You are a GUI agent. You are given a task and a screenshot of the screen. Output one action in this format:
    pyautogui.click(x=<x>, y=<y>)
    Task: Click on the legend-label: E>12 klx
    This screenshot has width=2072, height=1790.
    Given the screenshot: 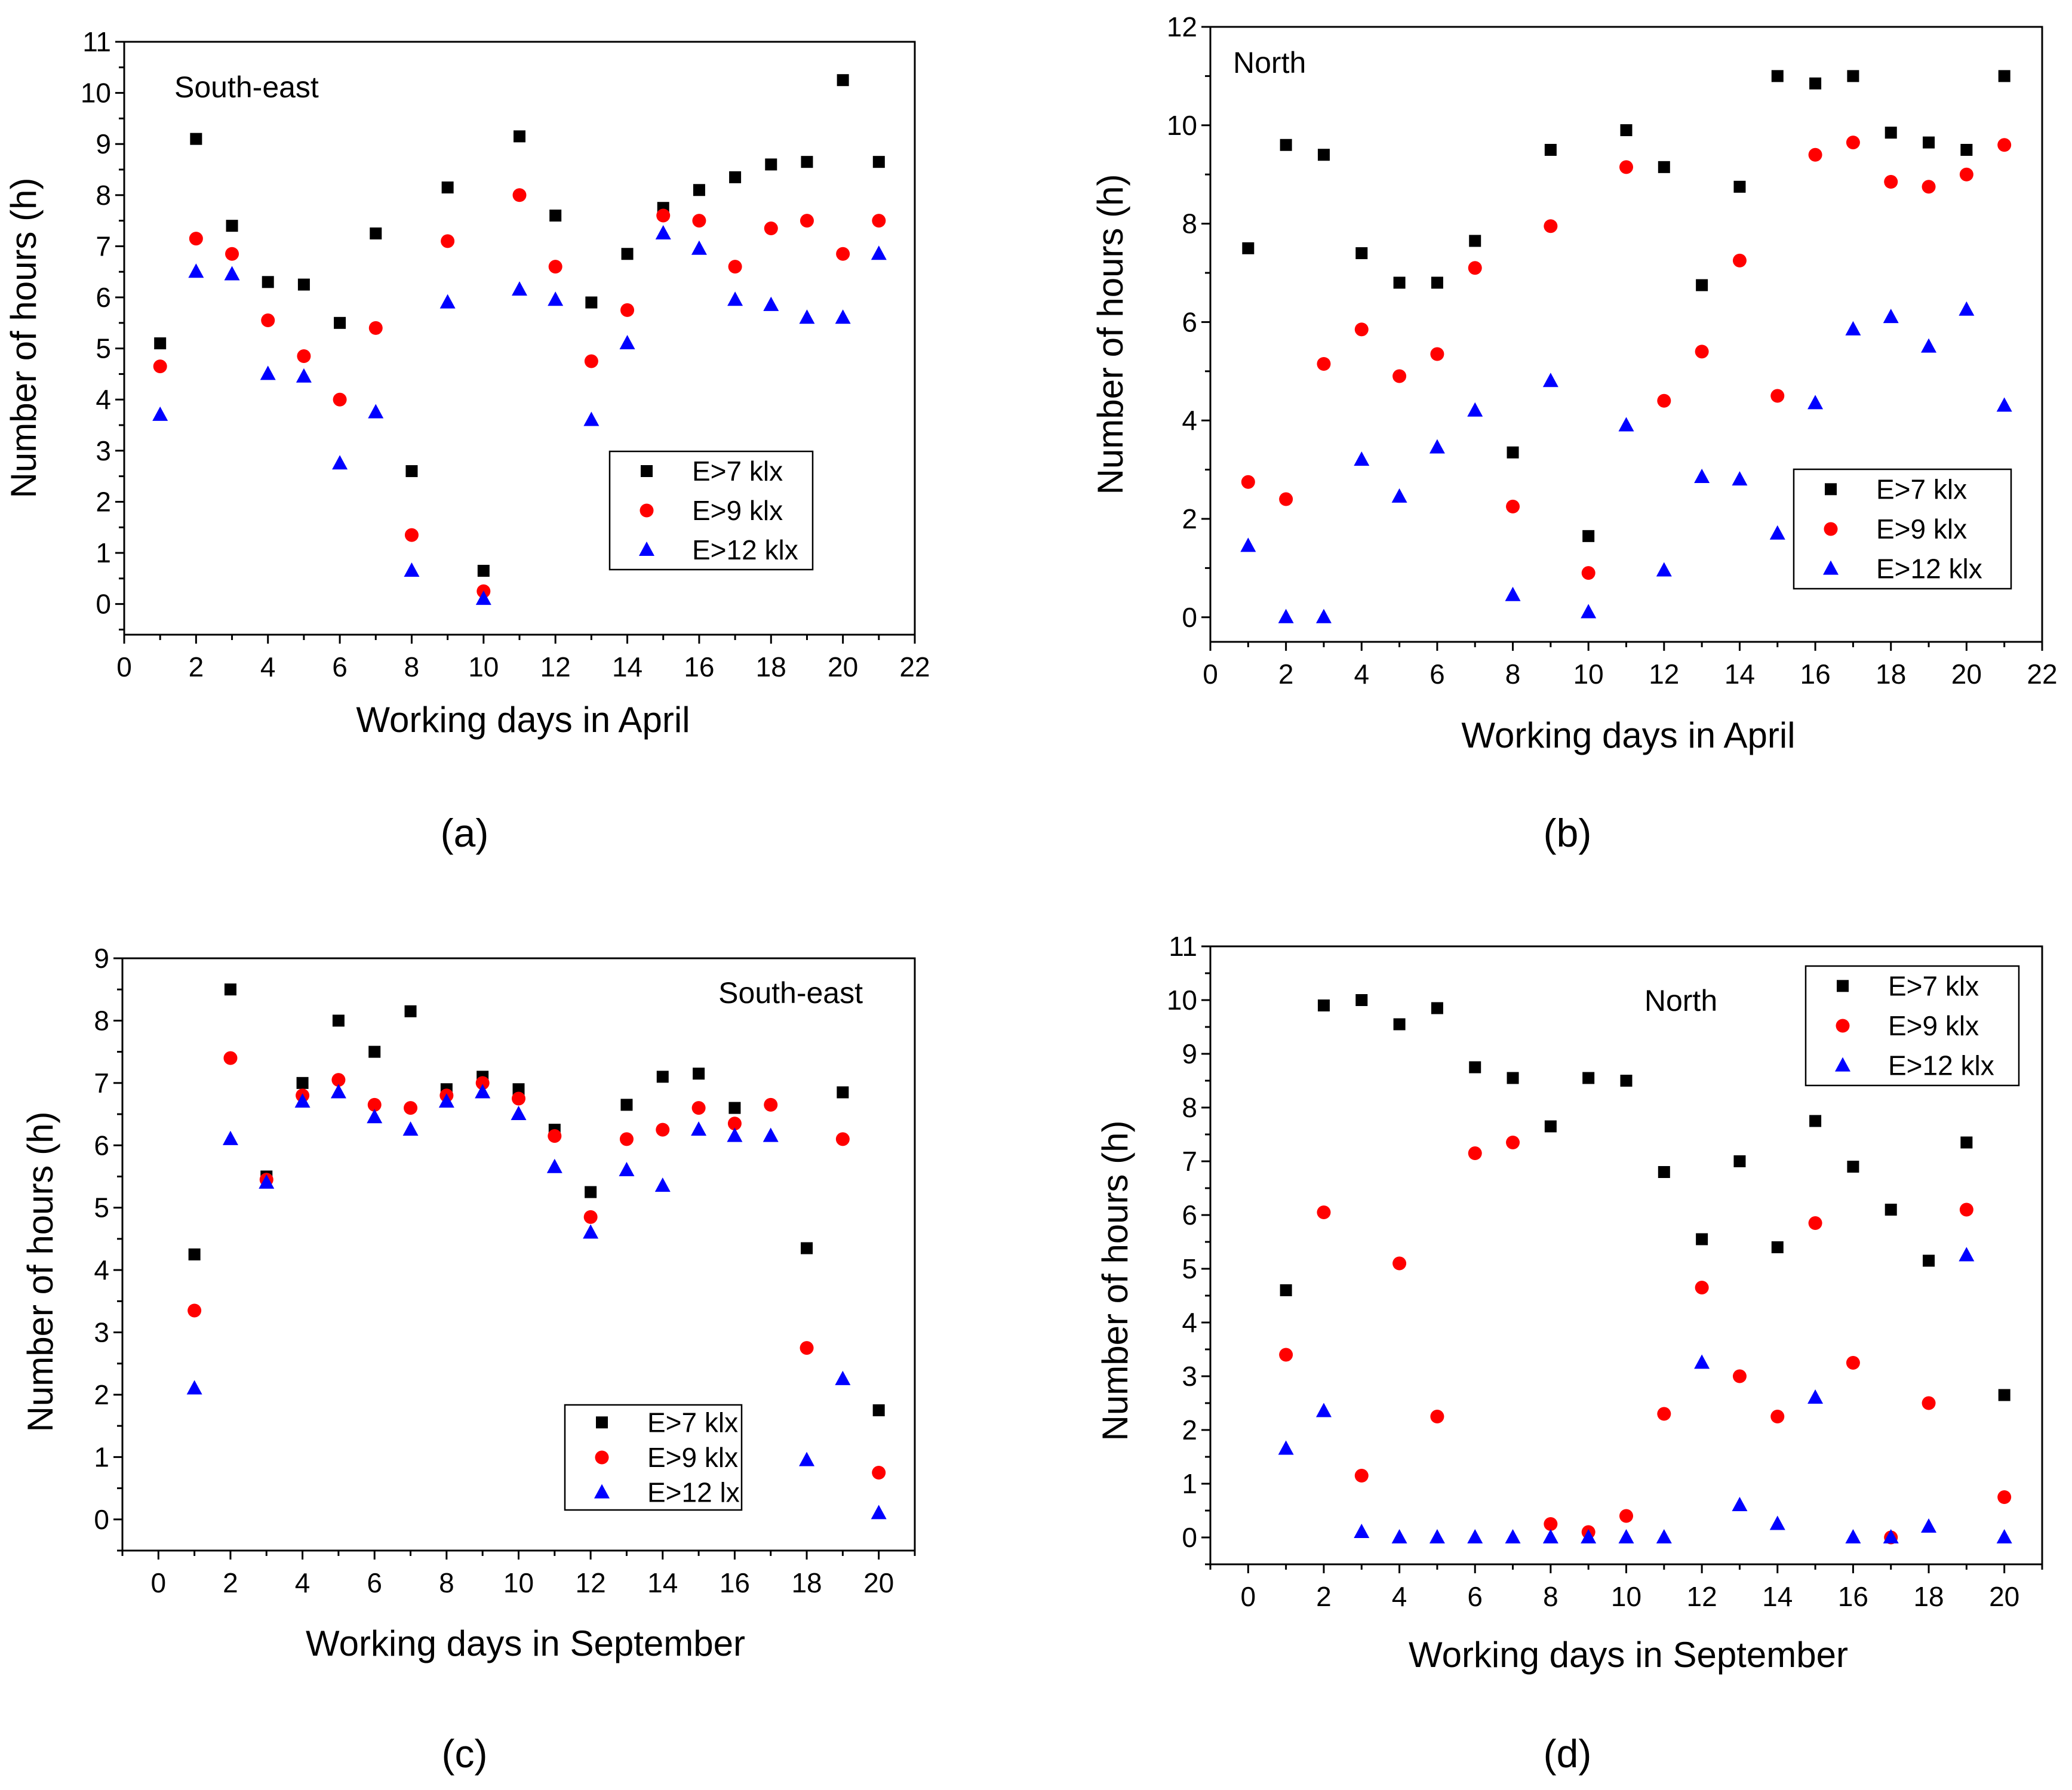 What is the action you would take?
    pyautogui.click(x=745, y=549)
    